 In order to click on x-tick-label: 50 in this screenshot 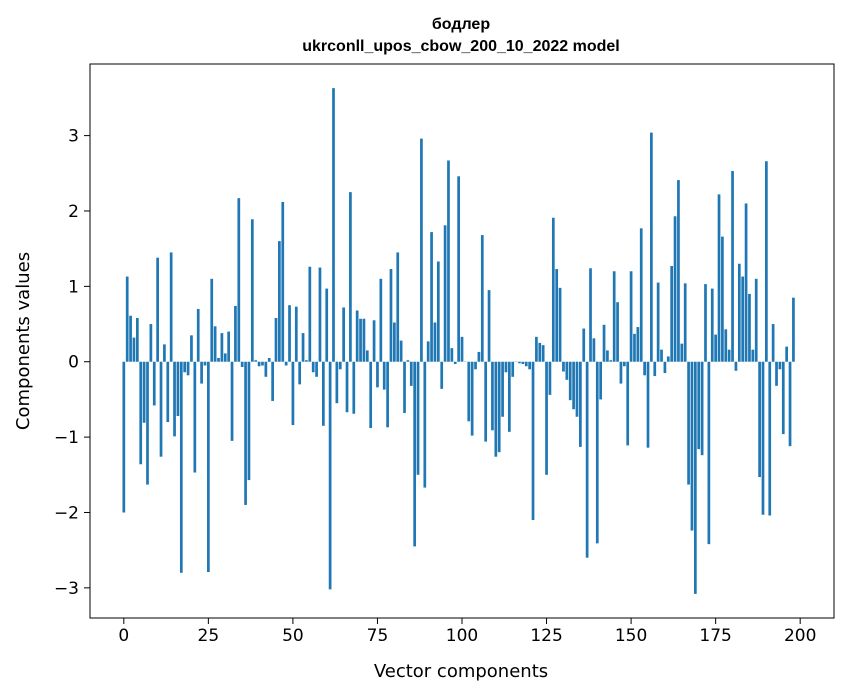, I will do `click(293, 636)`.